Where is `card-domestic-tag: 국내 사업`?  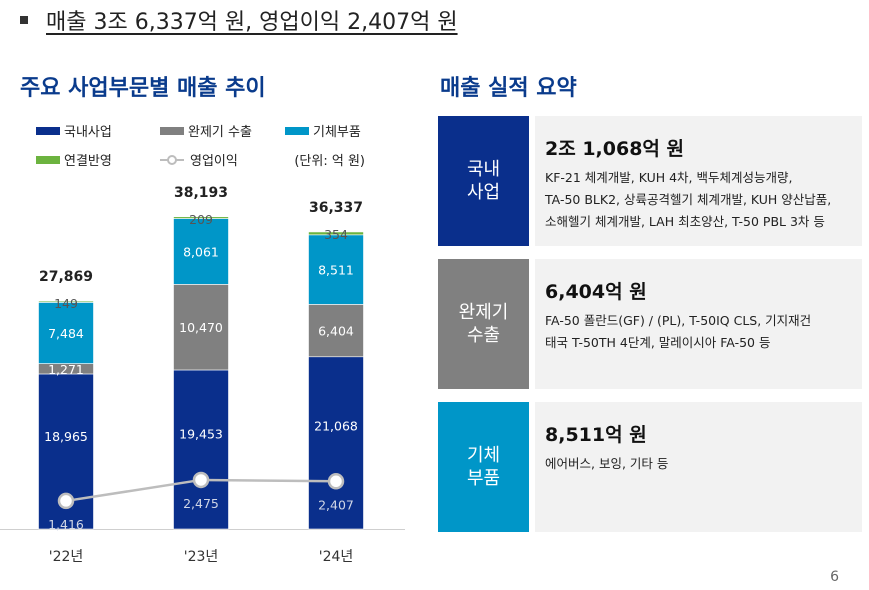
card-domestic-tag: 국내 사업 is located at coordinates (483, 181).